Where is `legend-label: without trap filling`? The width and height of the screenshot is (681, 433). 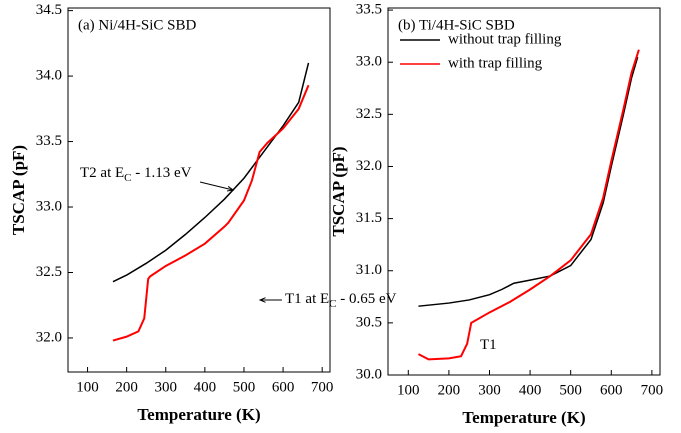 legend-label: without trap filling is located at coordinates (505, 39).